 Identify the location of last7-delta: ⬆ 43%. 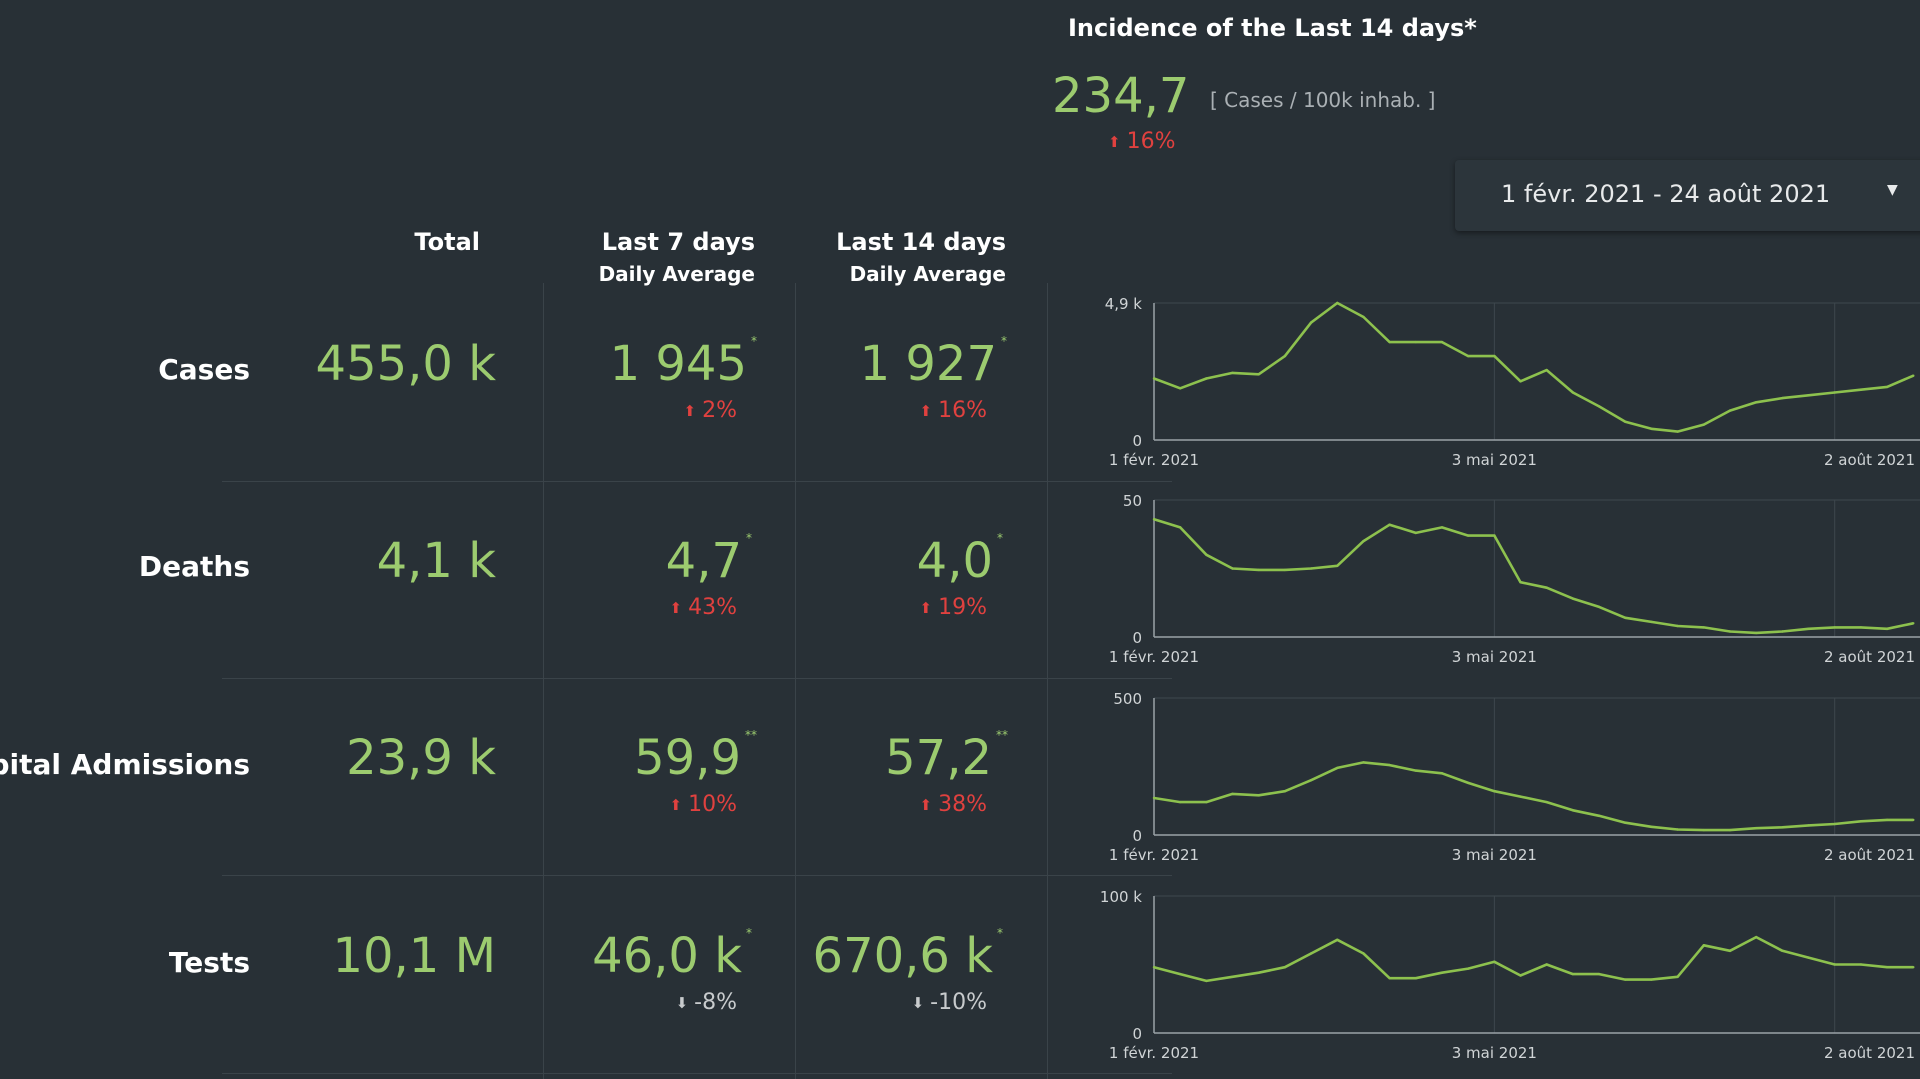
(703, 607).